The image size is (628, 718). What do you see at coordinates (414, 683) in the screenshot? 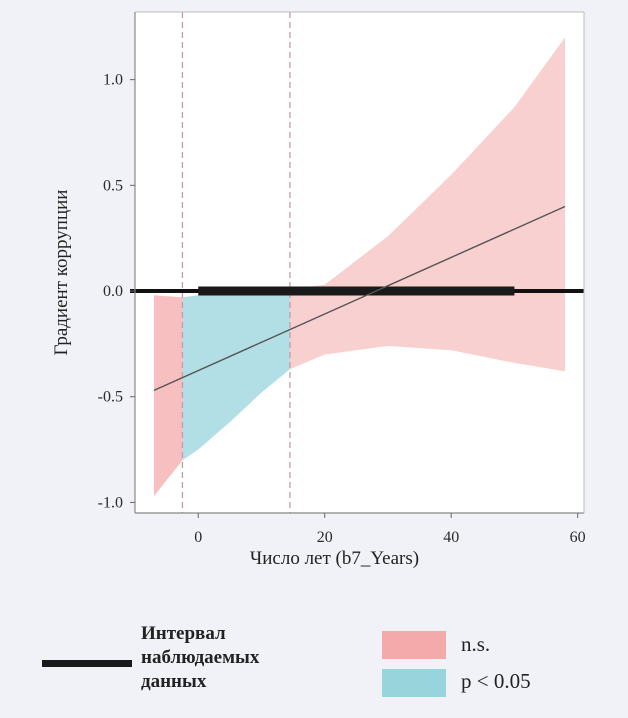
I see `legend-significant-swatch` at bounding box center [414, 683].